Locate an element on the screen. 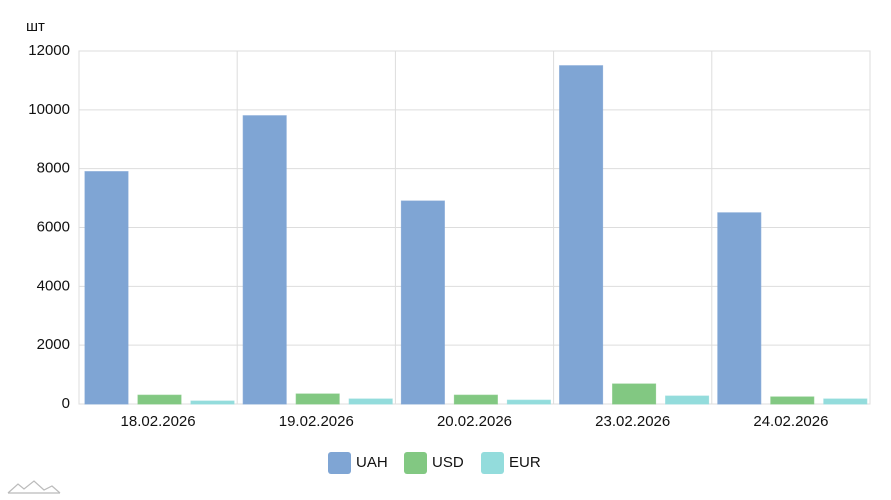  y-tick-label: 0 is located at coordinates (66, 403).